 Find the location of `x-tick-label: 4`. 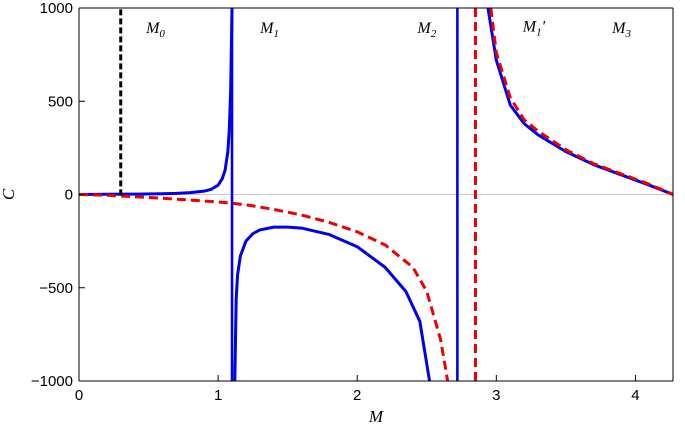

x-tick-label: 4 is located at coordinates (635, 395).